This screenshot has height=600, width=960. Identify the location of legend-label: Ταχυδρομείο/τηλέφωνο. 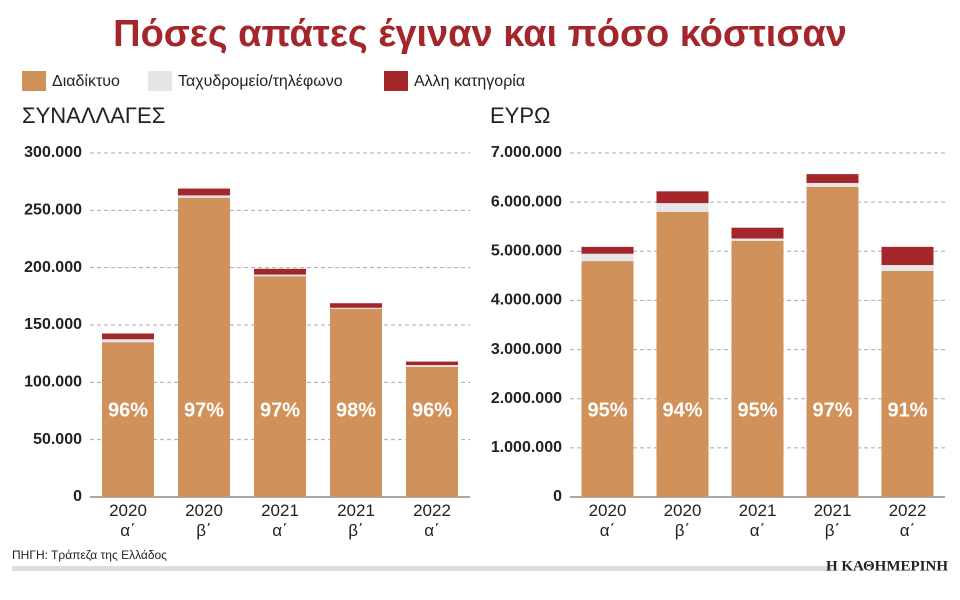
(260, 81).